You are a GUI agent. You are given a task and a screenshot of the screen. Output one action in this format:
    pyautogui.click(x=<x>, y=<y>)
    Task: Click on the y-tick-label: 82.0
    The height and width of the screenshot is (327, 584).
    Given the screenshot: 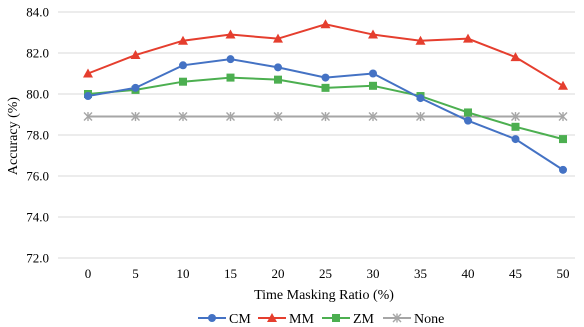 What is the action you would take?
    pyautogui.click(x=37, y=53)
    